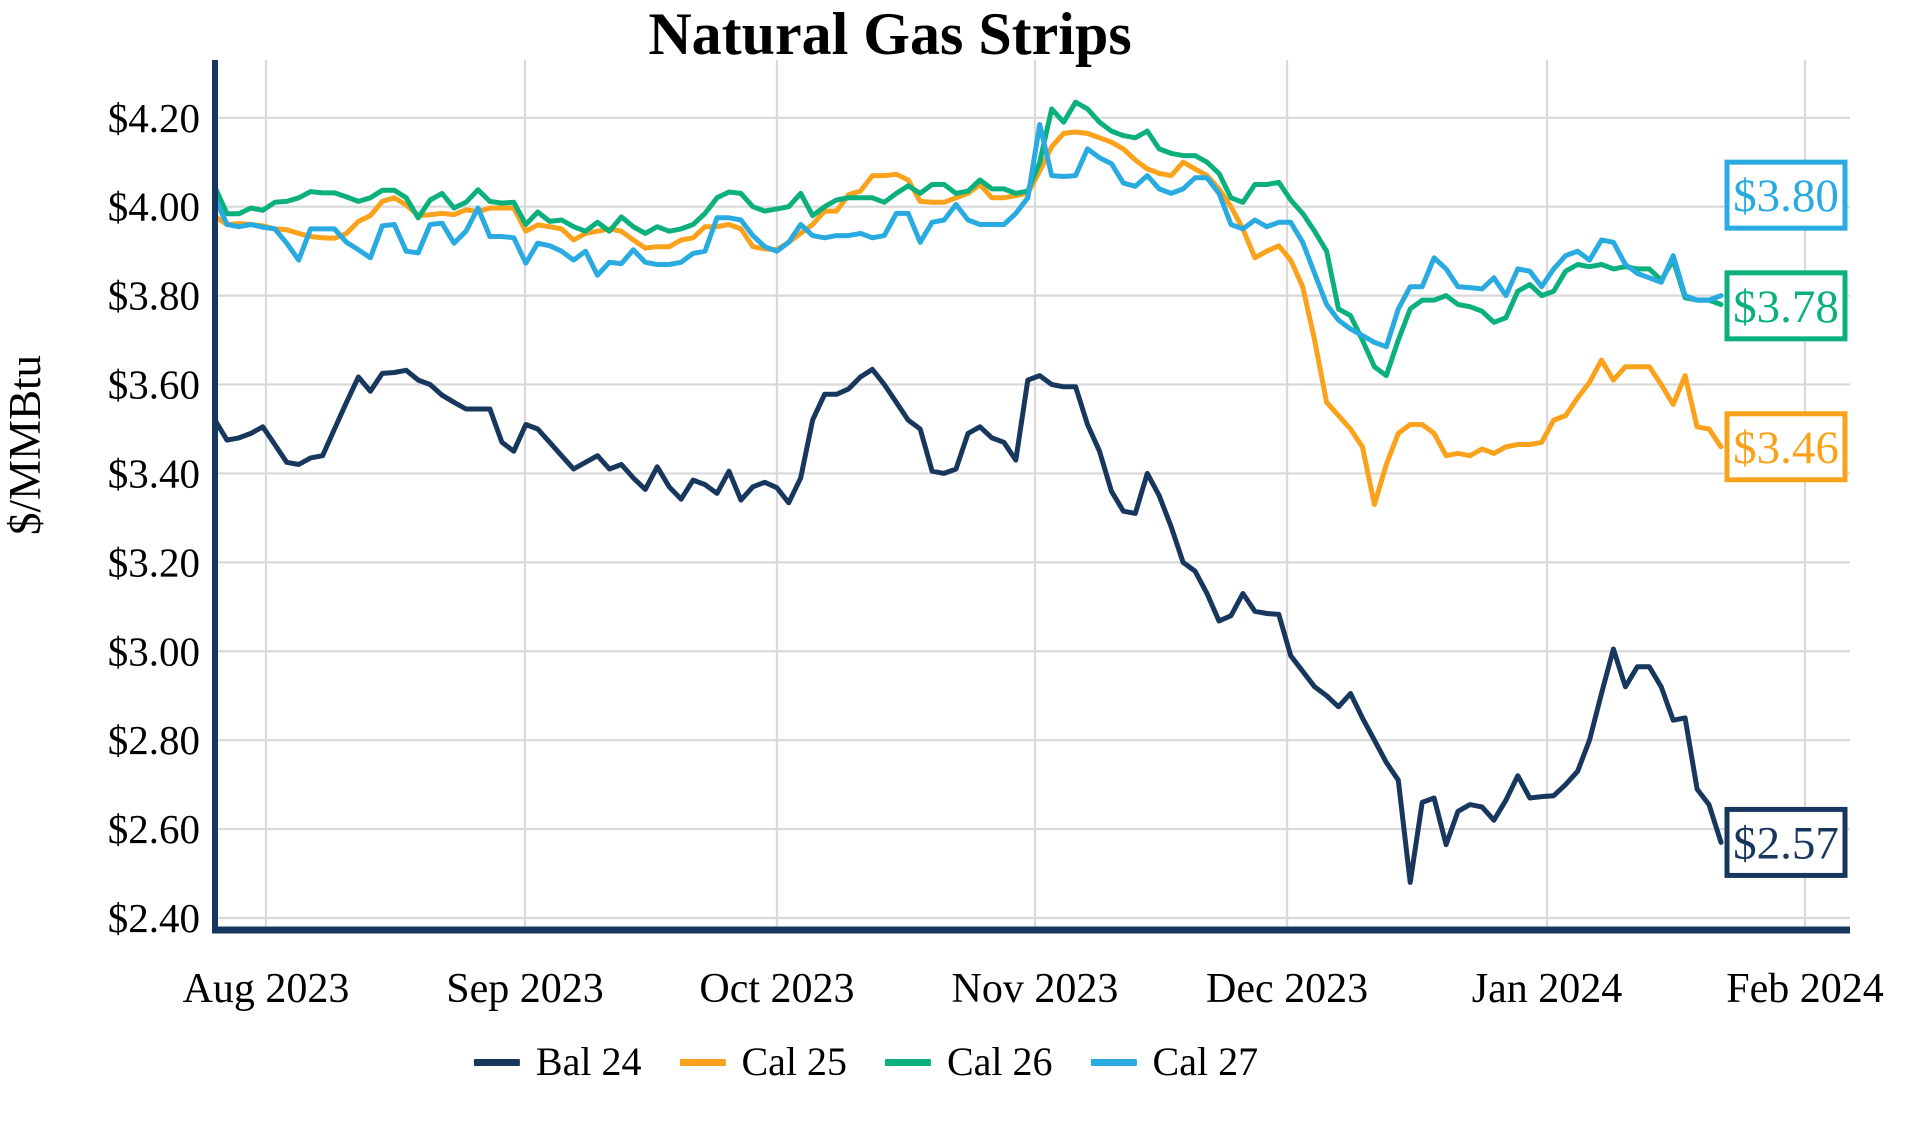 The height and width of the screenshot is (1128, 1920). I want to click on y-tick-label: $2.60, so click(154, 829).